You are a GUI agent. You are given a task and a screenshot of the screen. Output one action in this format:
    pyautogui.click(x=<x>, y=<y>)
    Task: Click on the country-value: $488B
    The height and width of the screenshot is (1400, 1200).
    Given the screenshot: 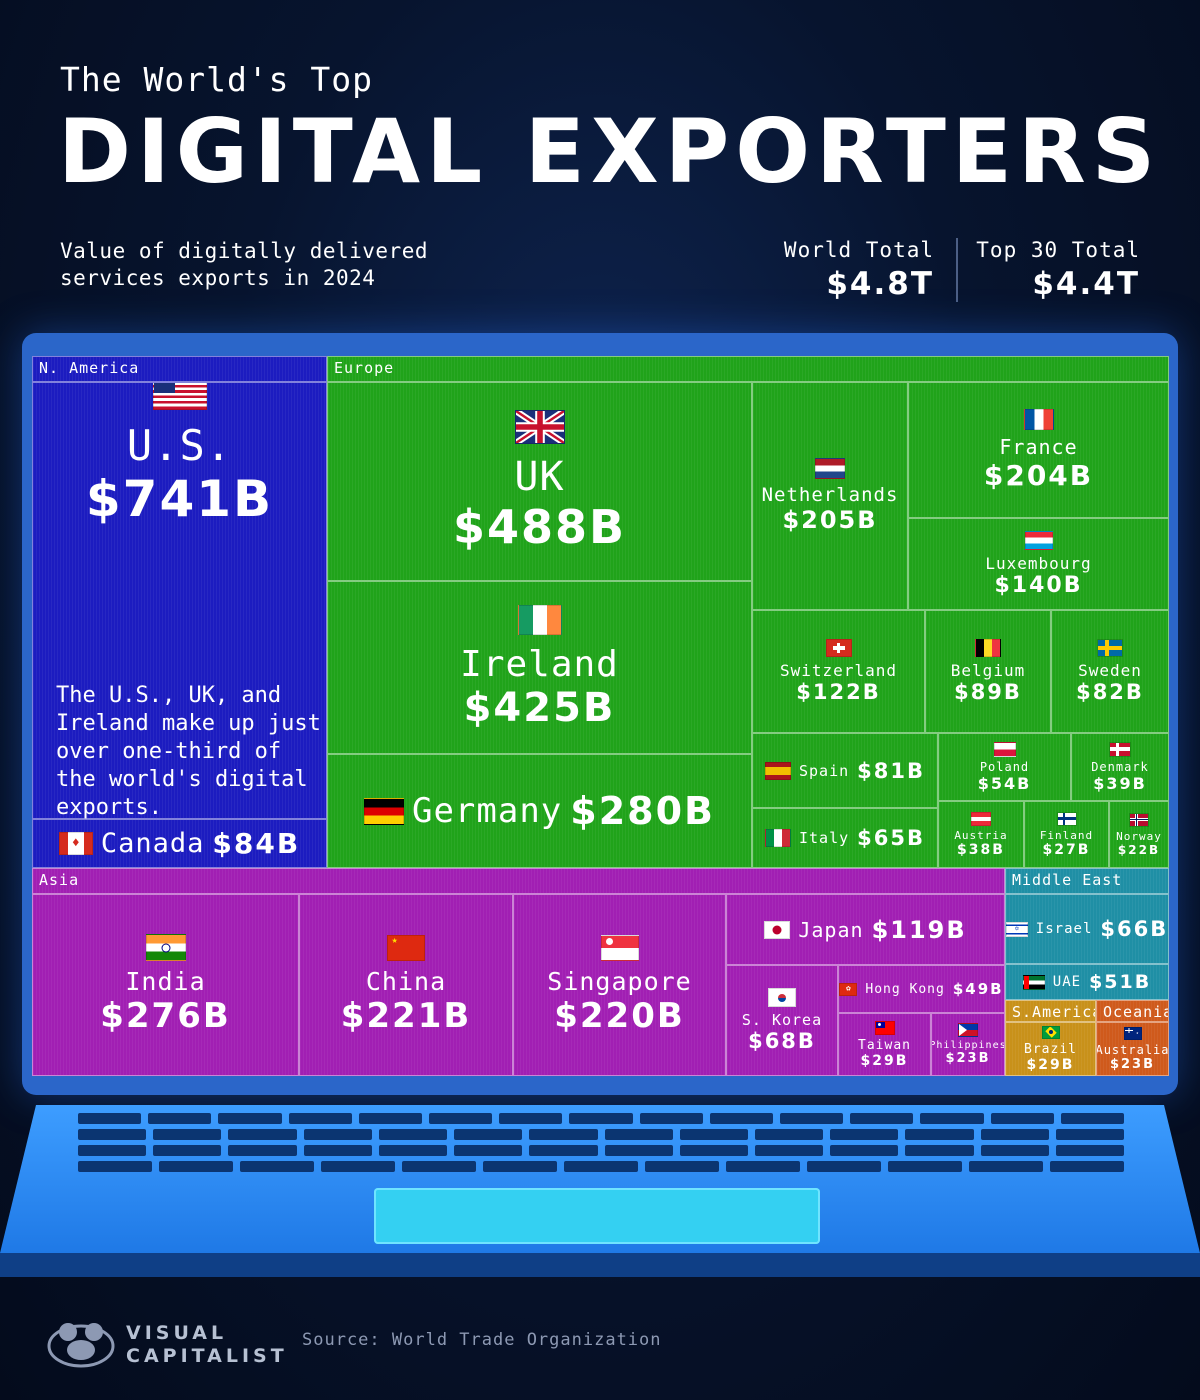 What is the action you would take?
    pyautogui.click(x=539, y=526)
    